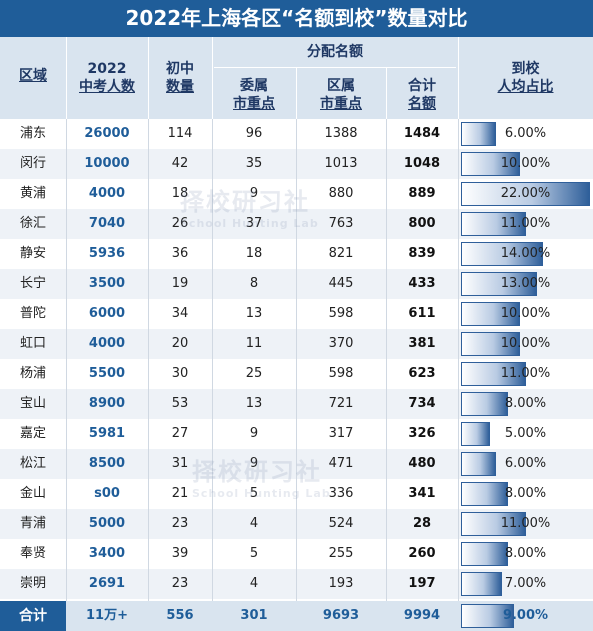 The height and width of the screenshot is (631, 593). Describe the element at coordinates (254, 95) in the screenshot. I see `header-commission: 委属 市重点` at that location.